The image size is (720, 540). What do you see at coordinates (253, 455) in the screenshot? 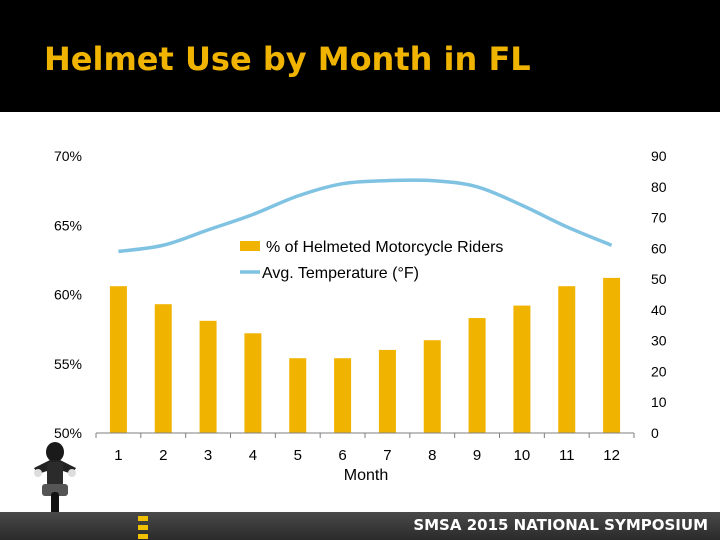
I see `x-tick-label: 4` at bounding box center [253, 455].